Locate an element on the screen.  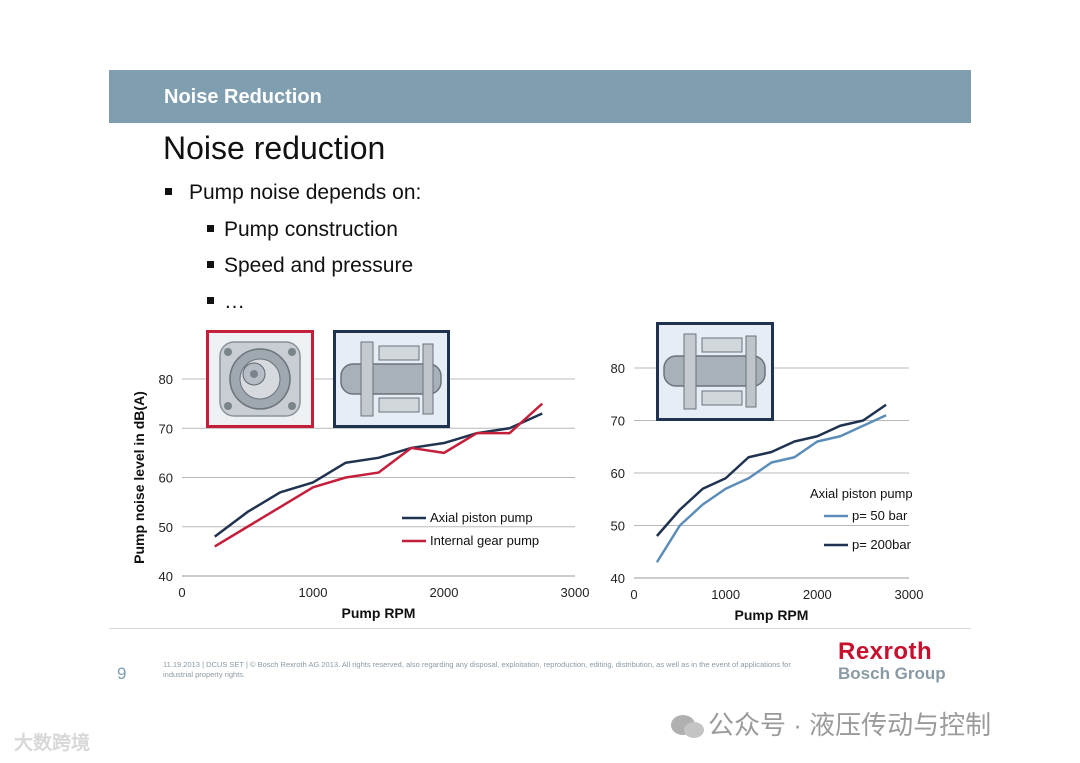
slide-title: Noise reduction is located at coordinates (274, 148).